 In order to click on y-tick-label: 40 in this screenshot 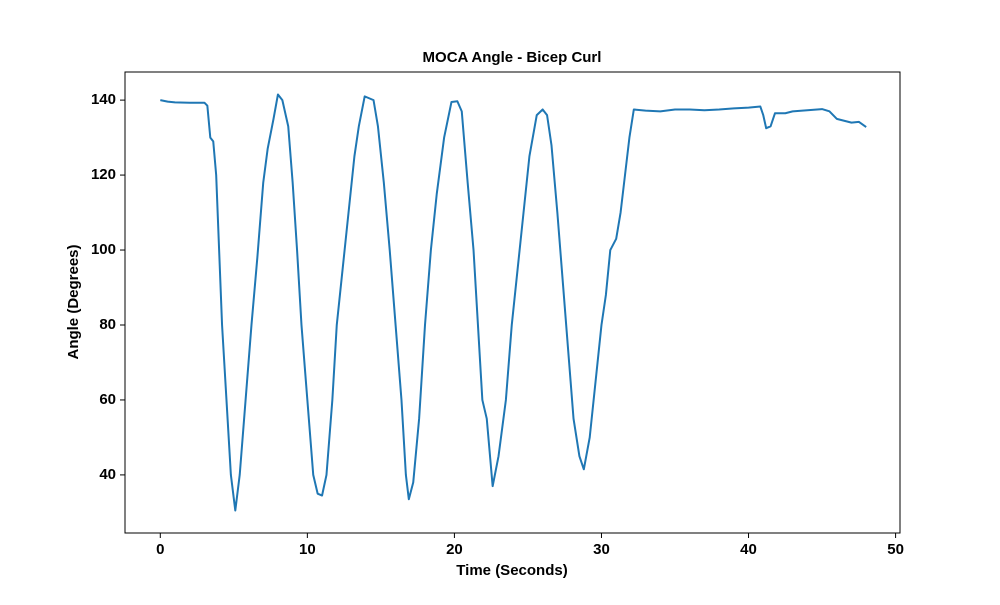, I will do `click(107, 474)`.